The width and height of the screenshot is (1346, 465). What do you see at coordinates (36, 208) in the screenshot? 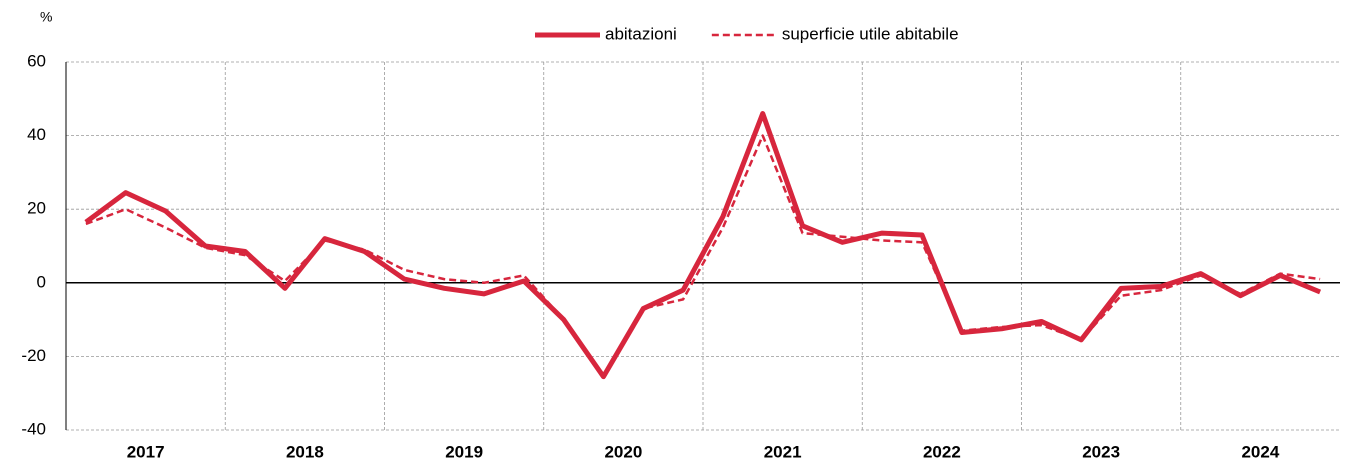
I see `y-tick-label: 20` at bounding box center [36, 208].